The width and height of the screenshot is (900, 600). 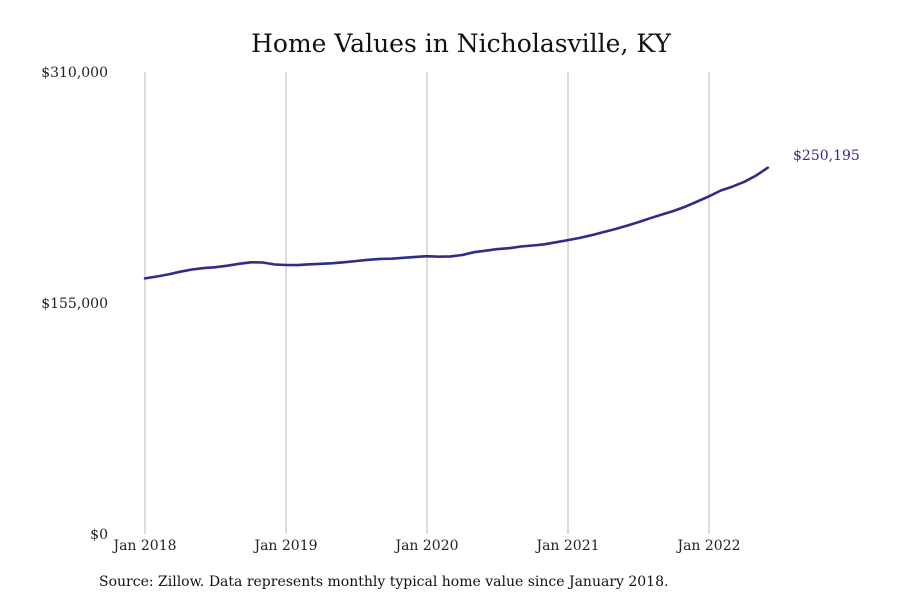 What do you see at coordinates (826, 156) in the screenshot?
I see `end-value-label: $250,195` at bounding box center [826, 156].